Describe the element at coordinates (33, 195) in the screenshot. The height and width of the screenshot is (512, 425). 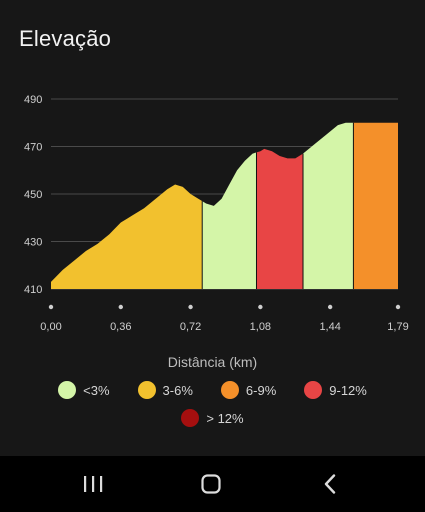
I see `y-tick-label: 450` at that location.